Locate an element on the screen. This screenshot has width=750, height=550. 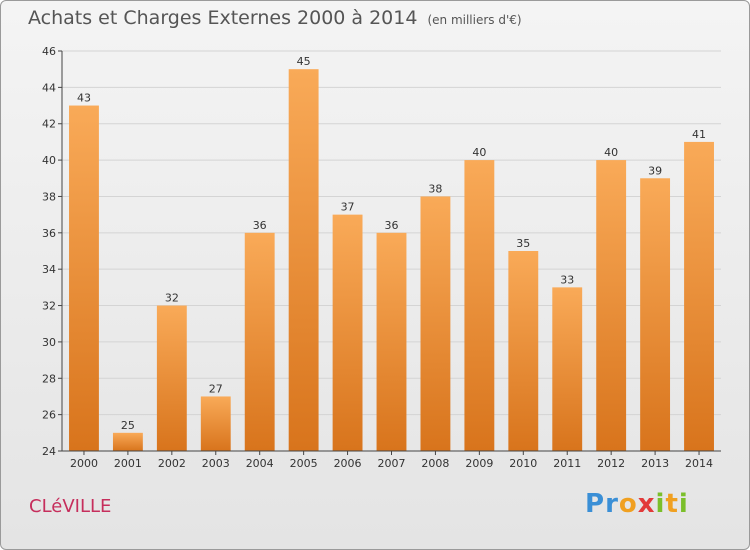
x-tick-label: 2013 is located at coordinates (655, 463).